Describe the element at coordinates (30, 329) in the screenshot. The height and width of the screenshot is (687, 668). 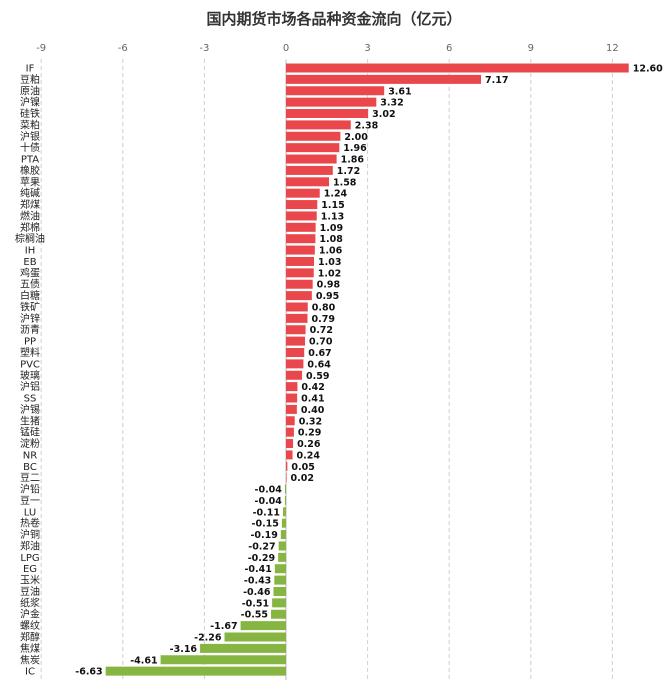
I see `category-label: 沥青` at that location.